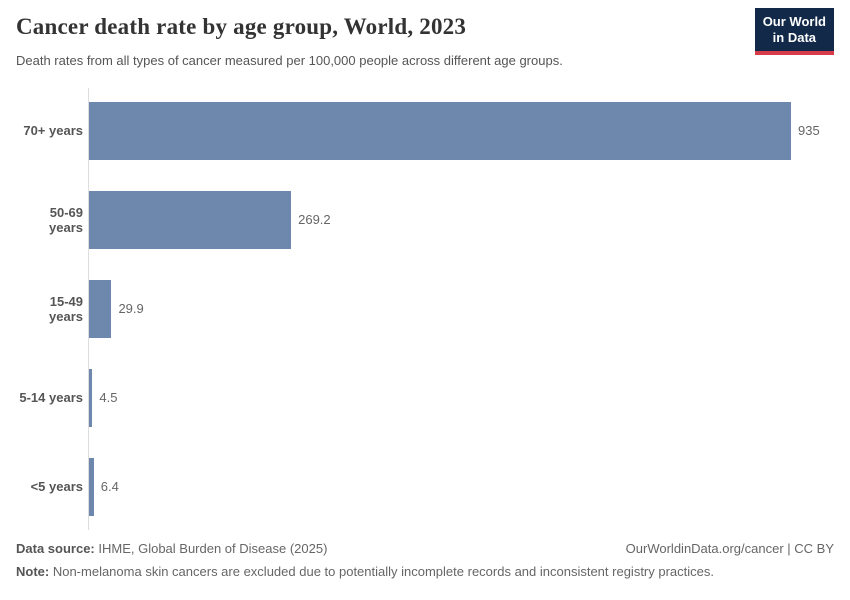 Image resolution: width=850 pixels, height=600 pixels. Describe the element at coordinates (314, 219) in the screenshot. I see `value-label: 269.2` at that location.